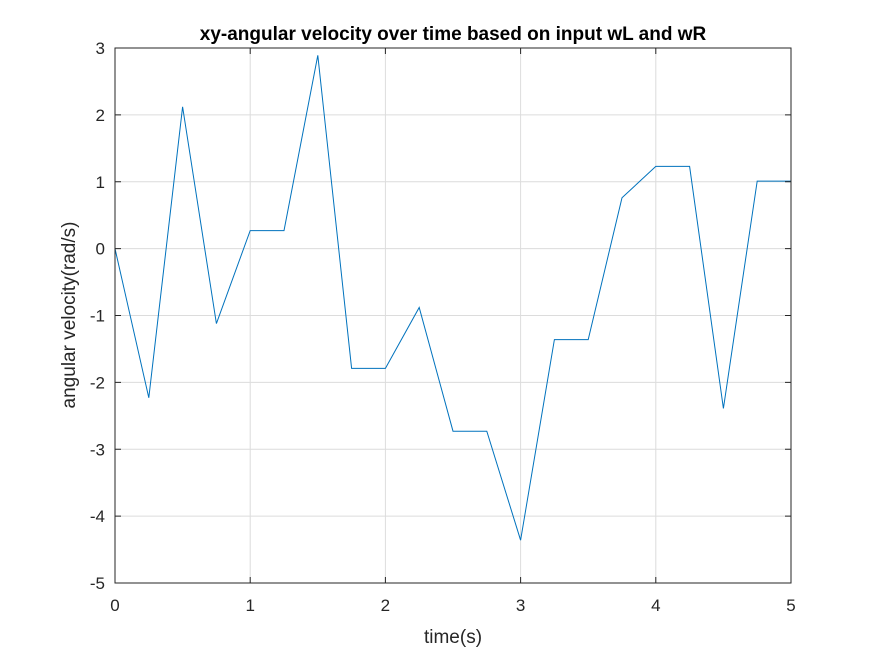 The image size is (875, 656). I want to click on y-tick-label: 0, so click(100, 249).